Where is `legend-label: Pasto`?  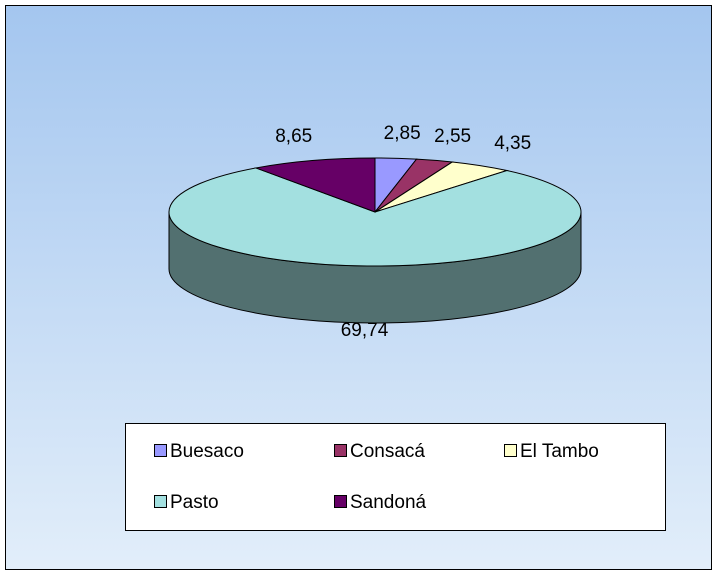 legend-label: Pasto is located at coordinates (194, 502).